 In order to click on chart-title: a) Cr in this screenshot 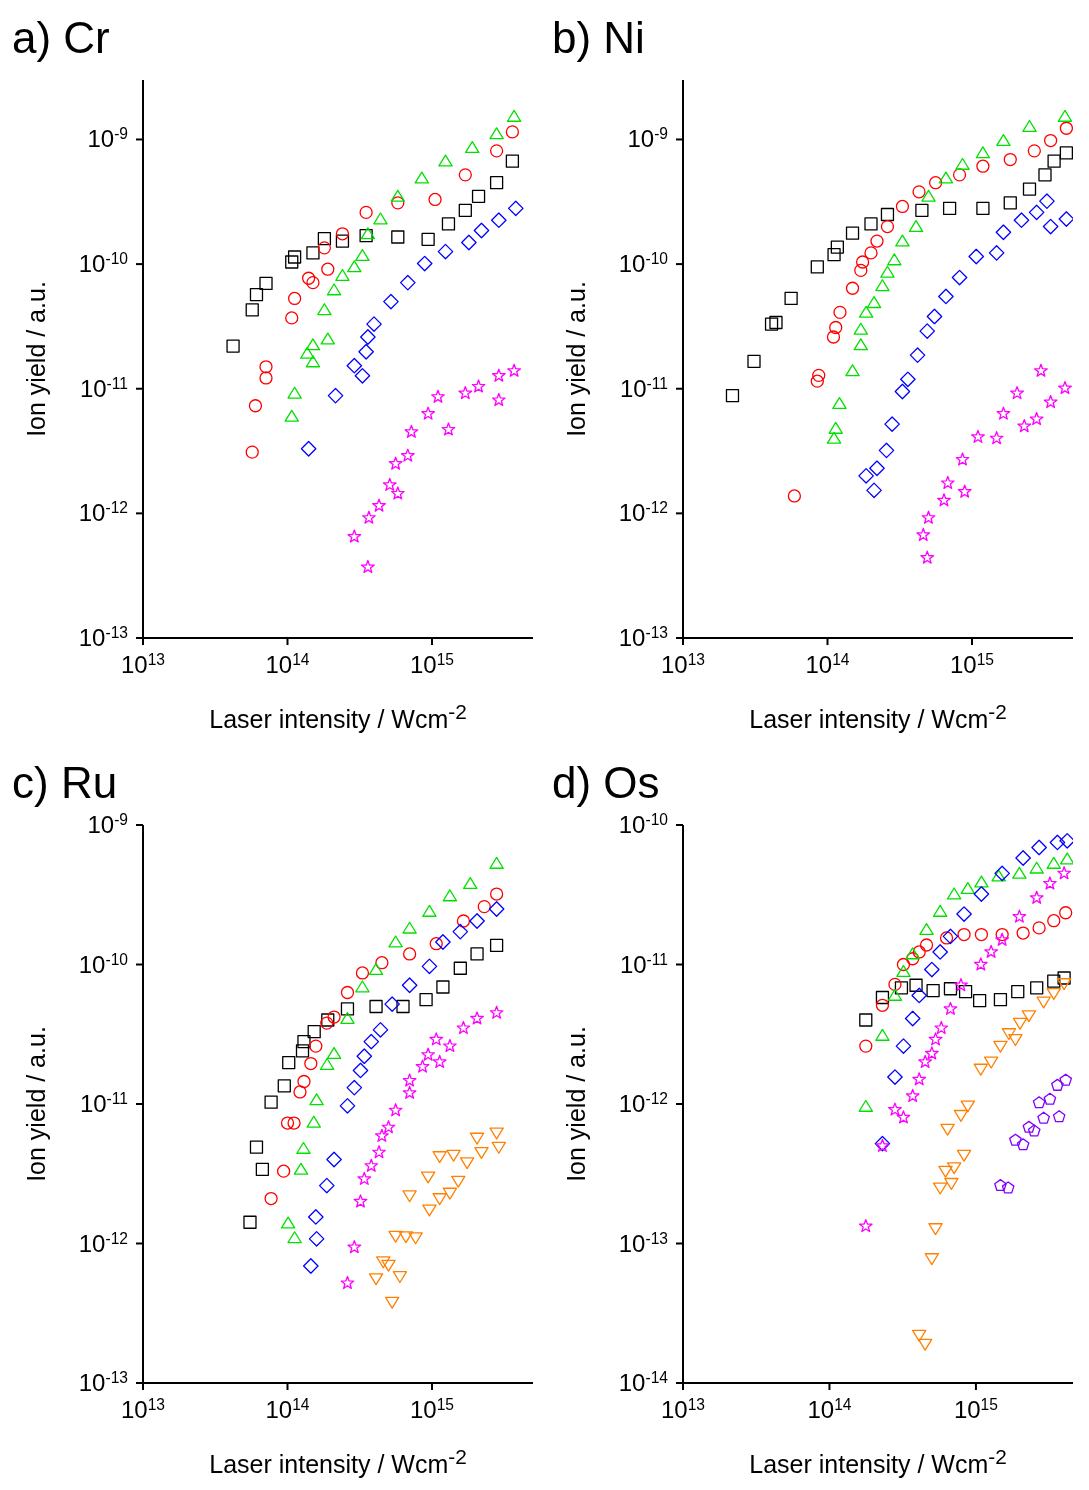, I will do `click(61, 38)`.